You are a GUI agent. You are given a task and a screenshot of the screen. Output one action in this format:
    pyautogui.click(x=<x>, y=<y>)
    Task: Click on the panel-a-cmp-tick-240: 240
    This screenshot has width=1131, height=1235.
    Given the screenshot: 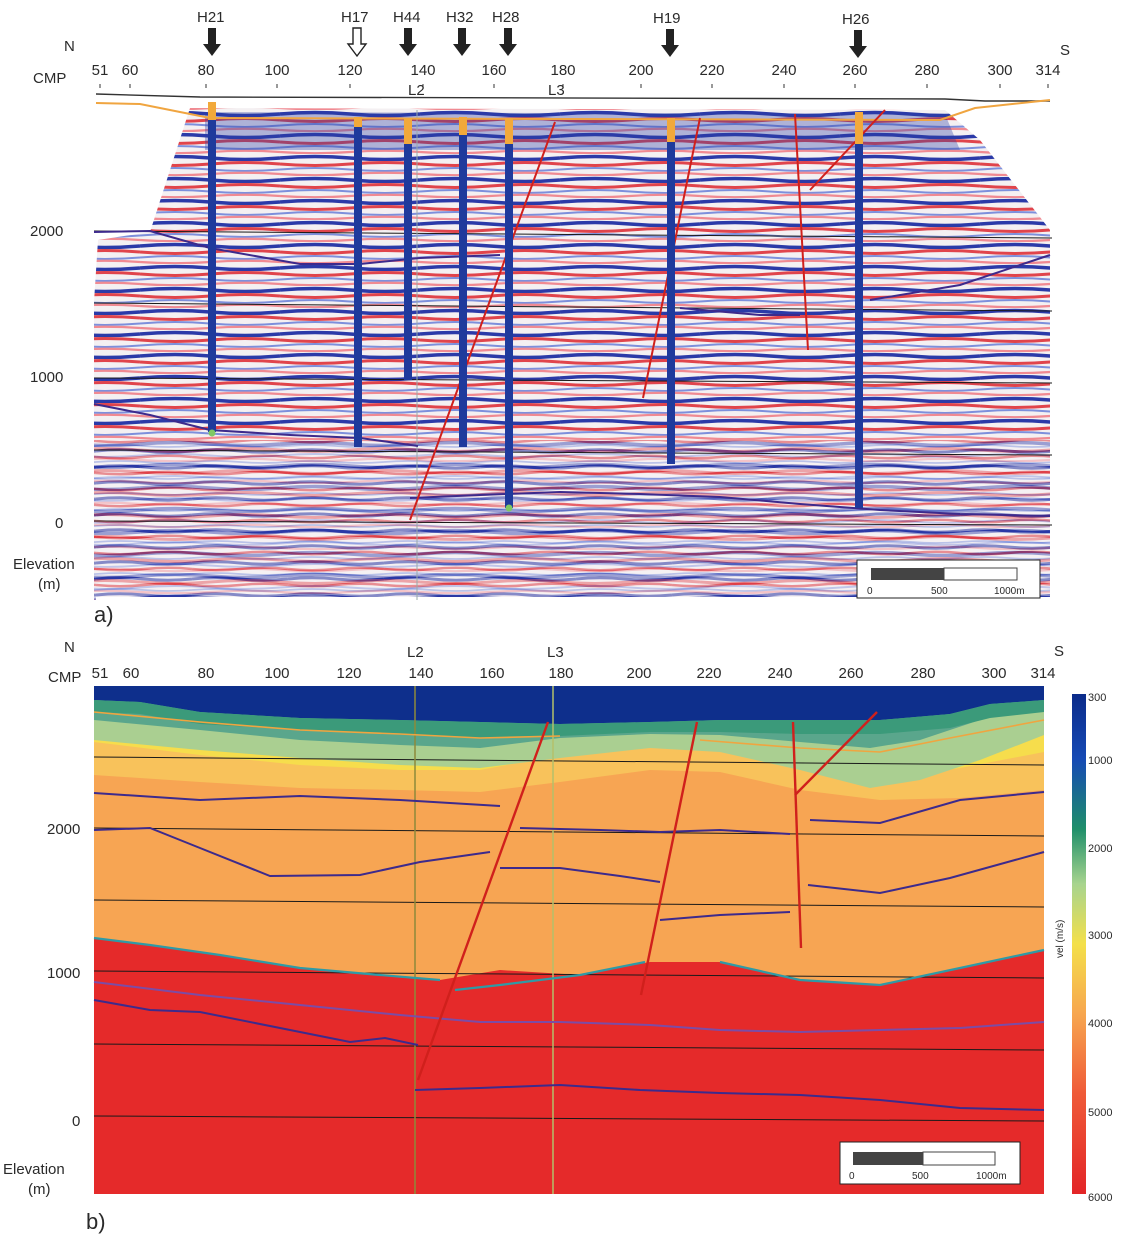 What is the action you would take?
    pyautogui.click(x=783, y=70)
    